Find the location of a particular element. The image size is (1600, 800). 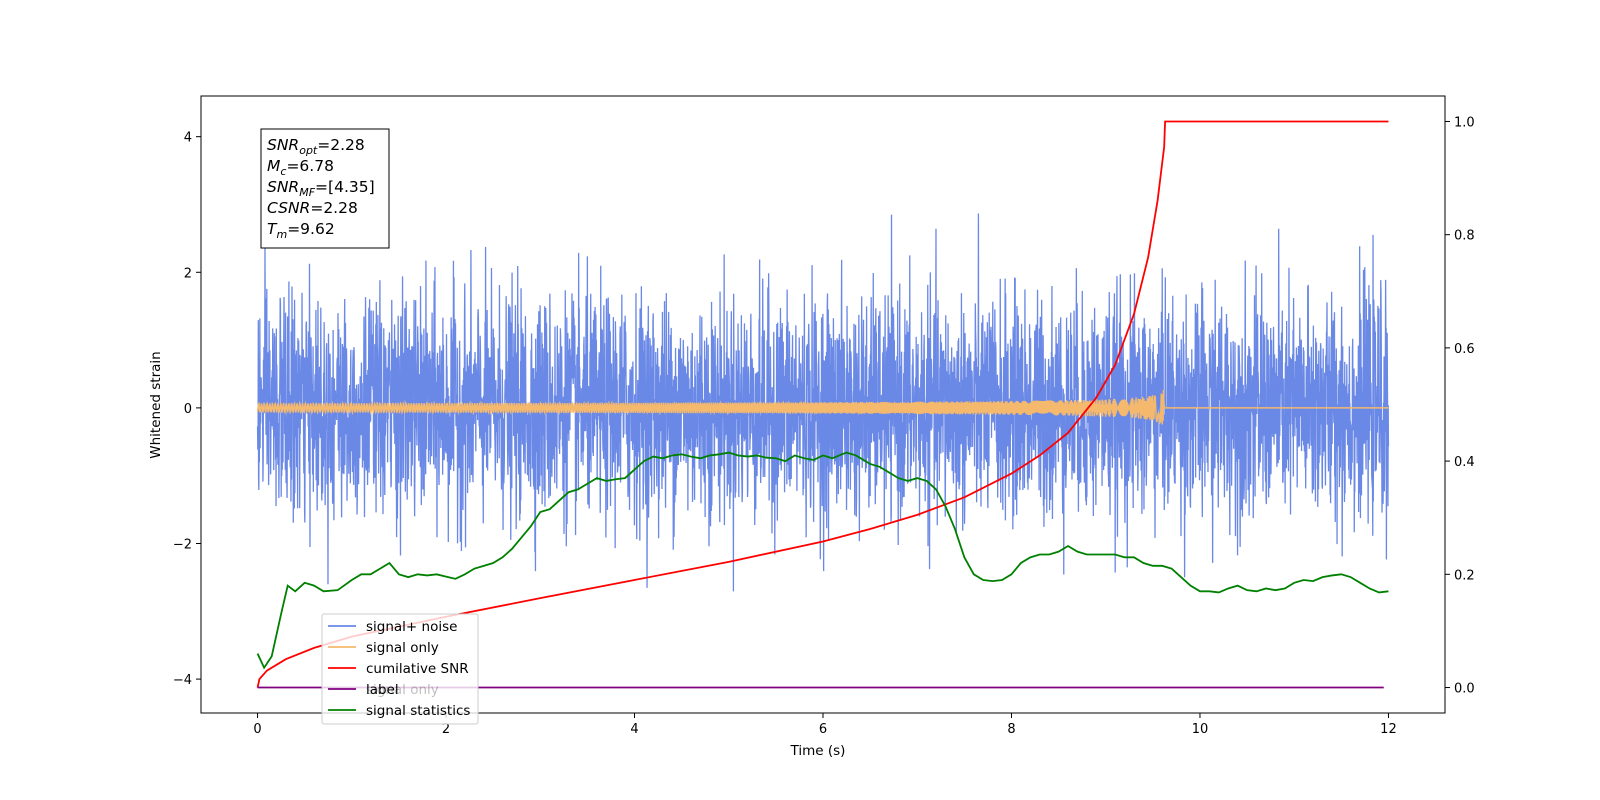

legend-label: signal only is located at coordinates (402, 648).